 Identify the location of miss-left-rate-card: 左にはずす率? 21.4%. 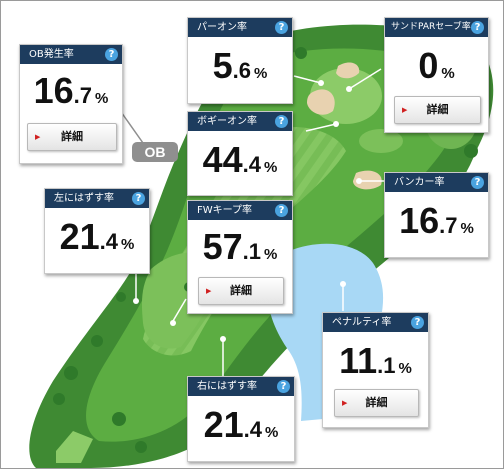
(97, 231).